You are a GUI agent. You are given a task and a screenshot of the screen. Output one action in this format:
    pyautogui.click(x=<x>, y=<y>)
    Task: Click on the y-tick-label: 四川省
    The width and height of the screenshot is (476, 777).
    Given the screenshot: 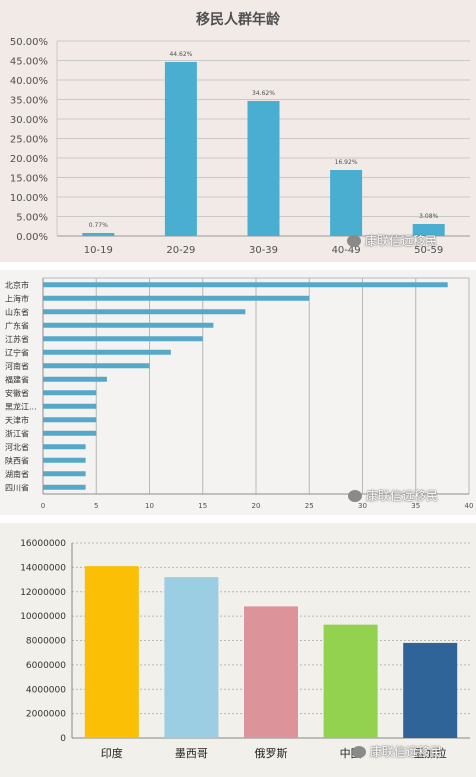 What is the action you would take?
    pyautogui.click(x=17, y=487)
    